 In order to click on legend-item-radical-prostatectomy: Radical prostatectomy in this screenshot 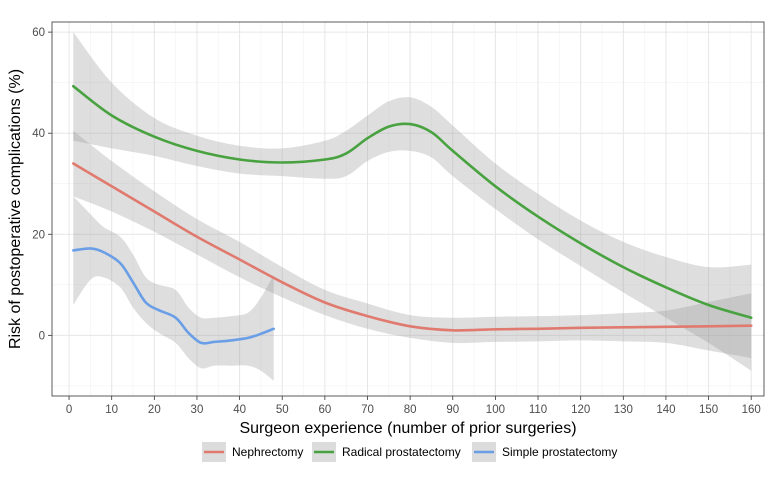, I will do `click(386, 452)`.